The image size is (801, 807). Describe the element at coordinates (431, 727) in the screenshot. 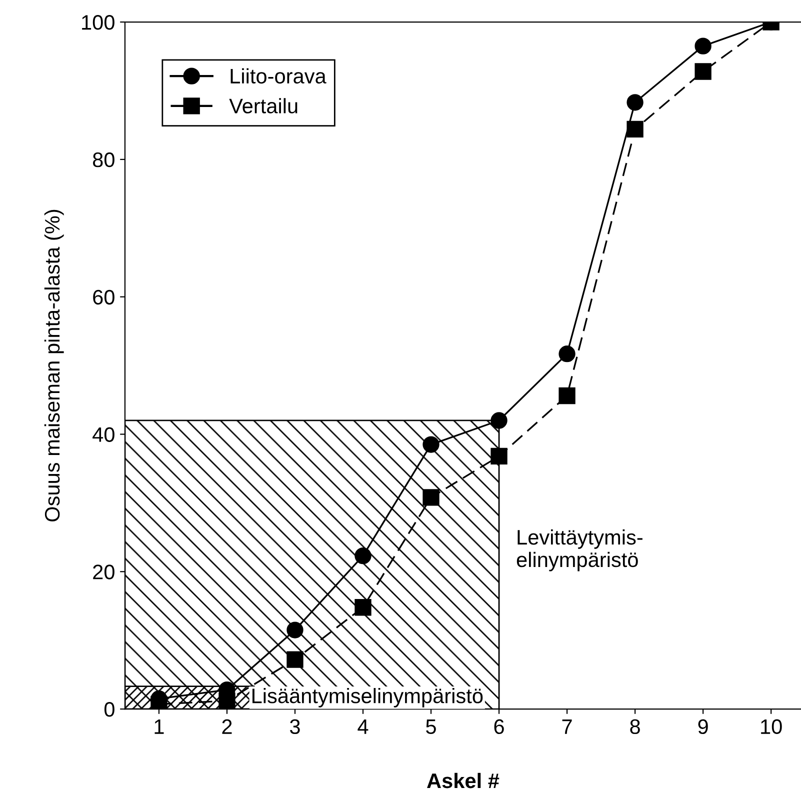

I see `x-tick-label: 5` at that location.